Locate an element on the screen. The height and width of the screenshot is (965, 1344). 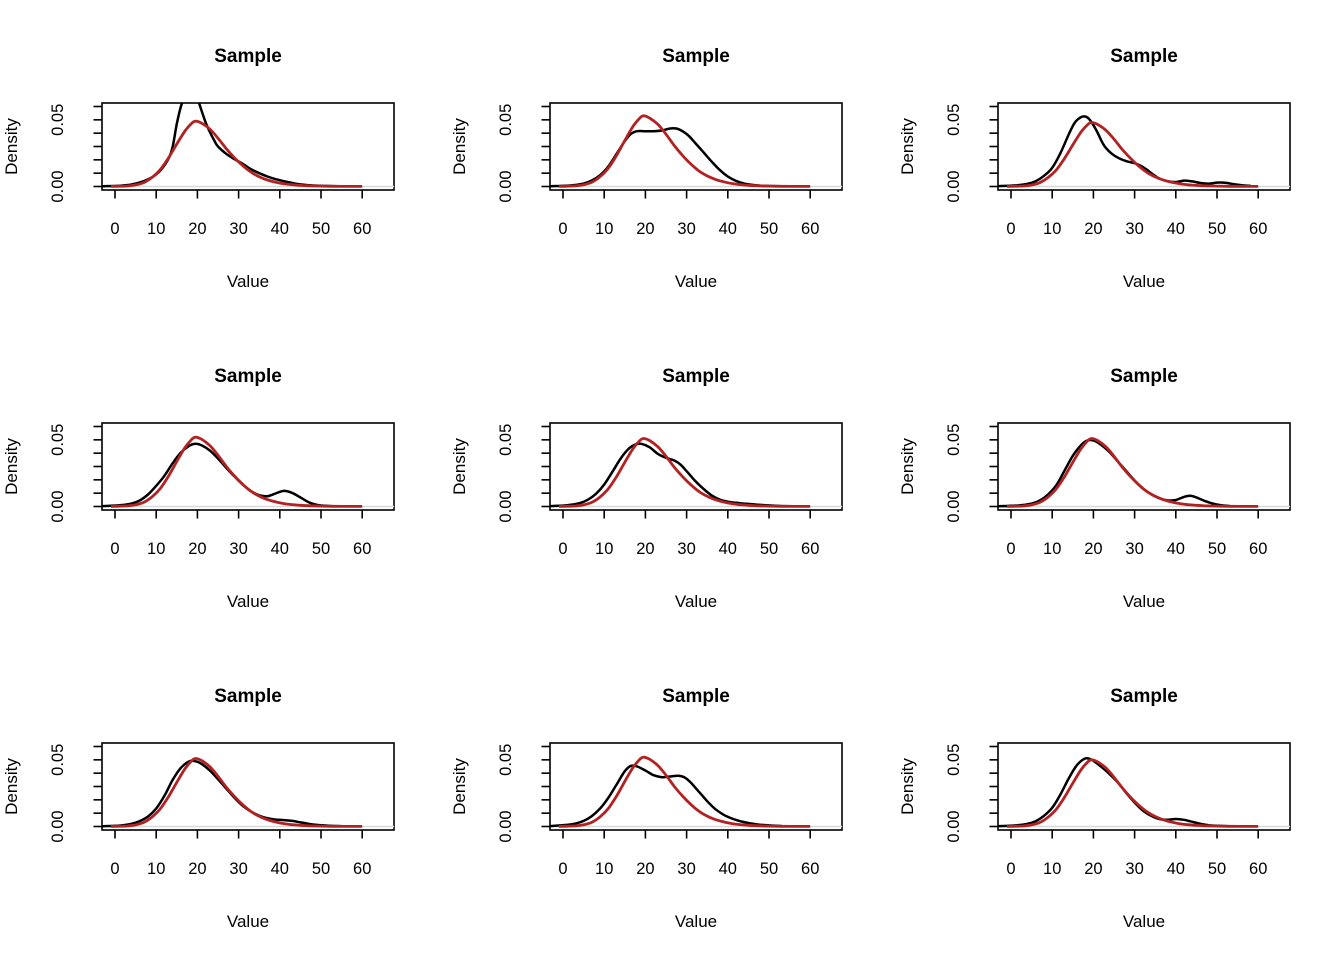
density-panel-r3c3: Sample 0 10 20 30 40 50 60 0.00 0.05 Value Density is located at coordinates (1120, 800).